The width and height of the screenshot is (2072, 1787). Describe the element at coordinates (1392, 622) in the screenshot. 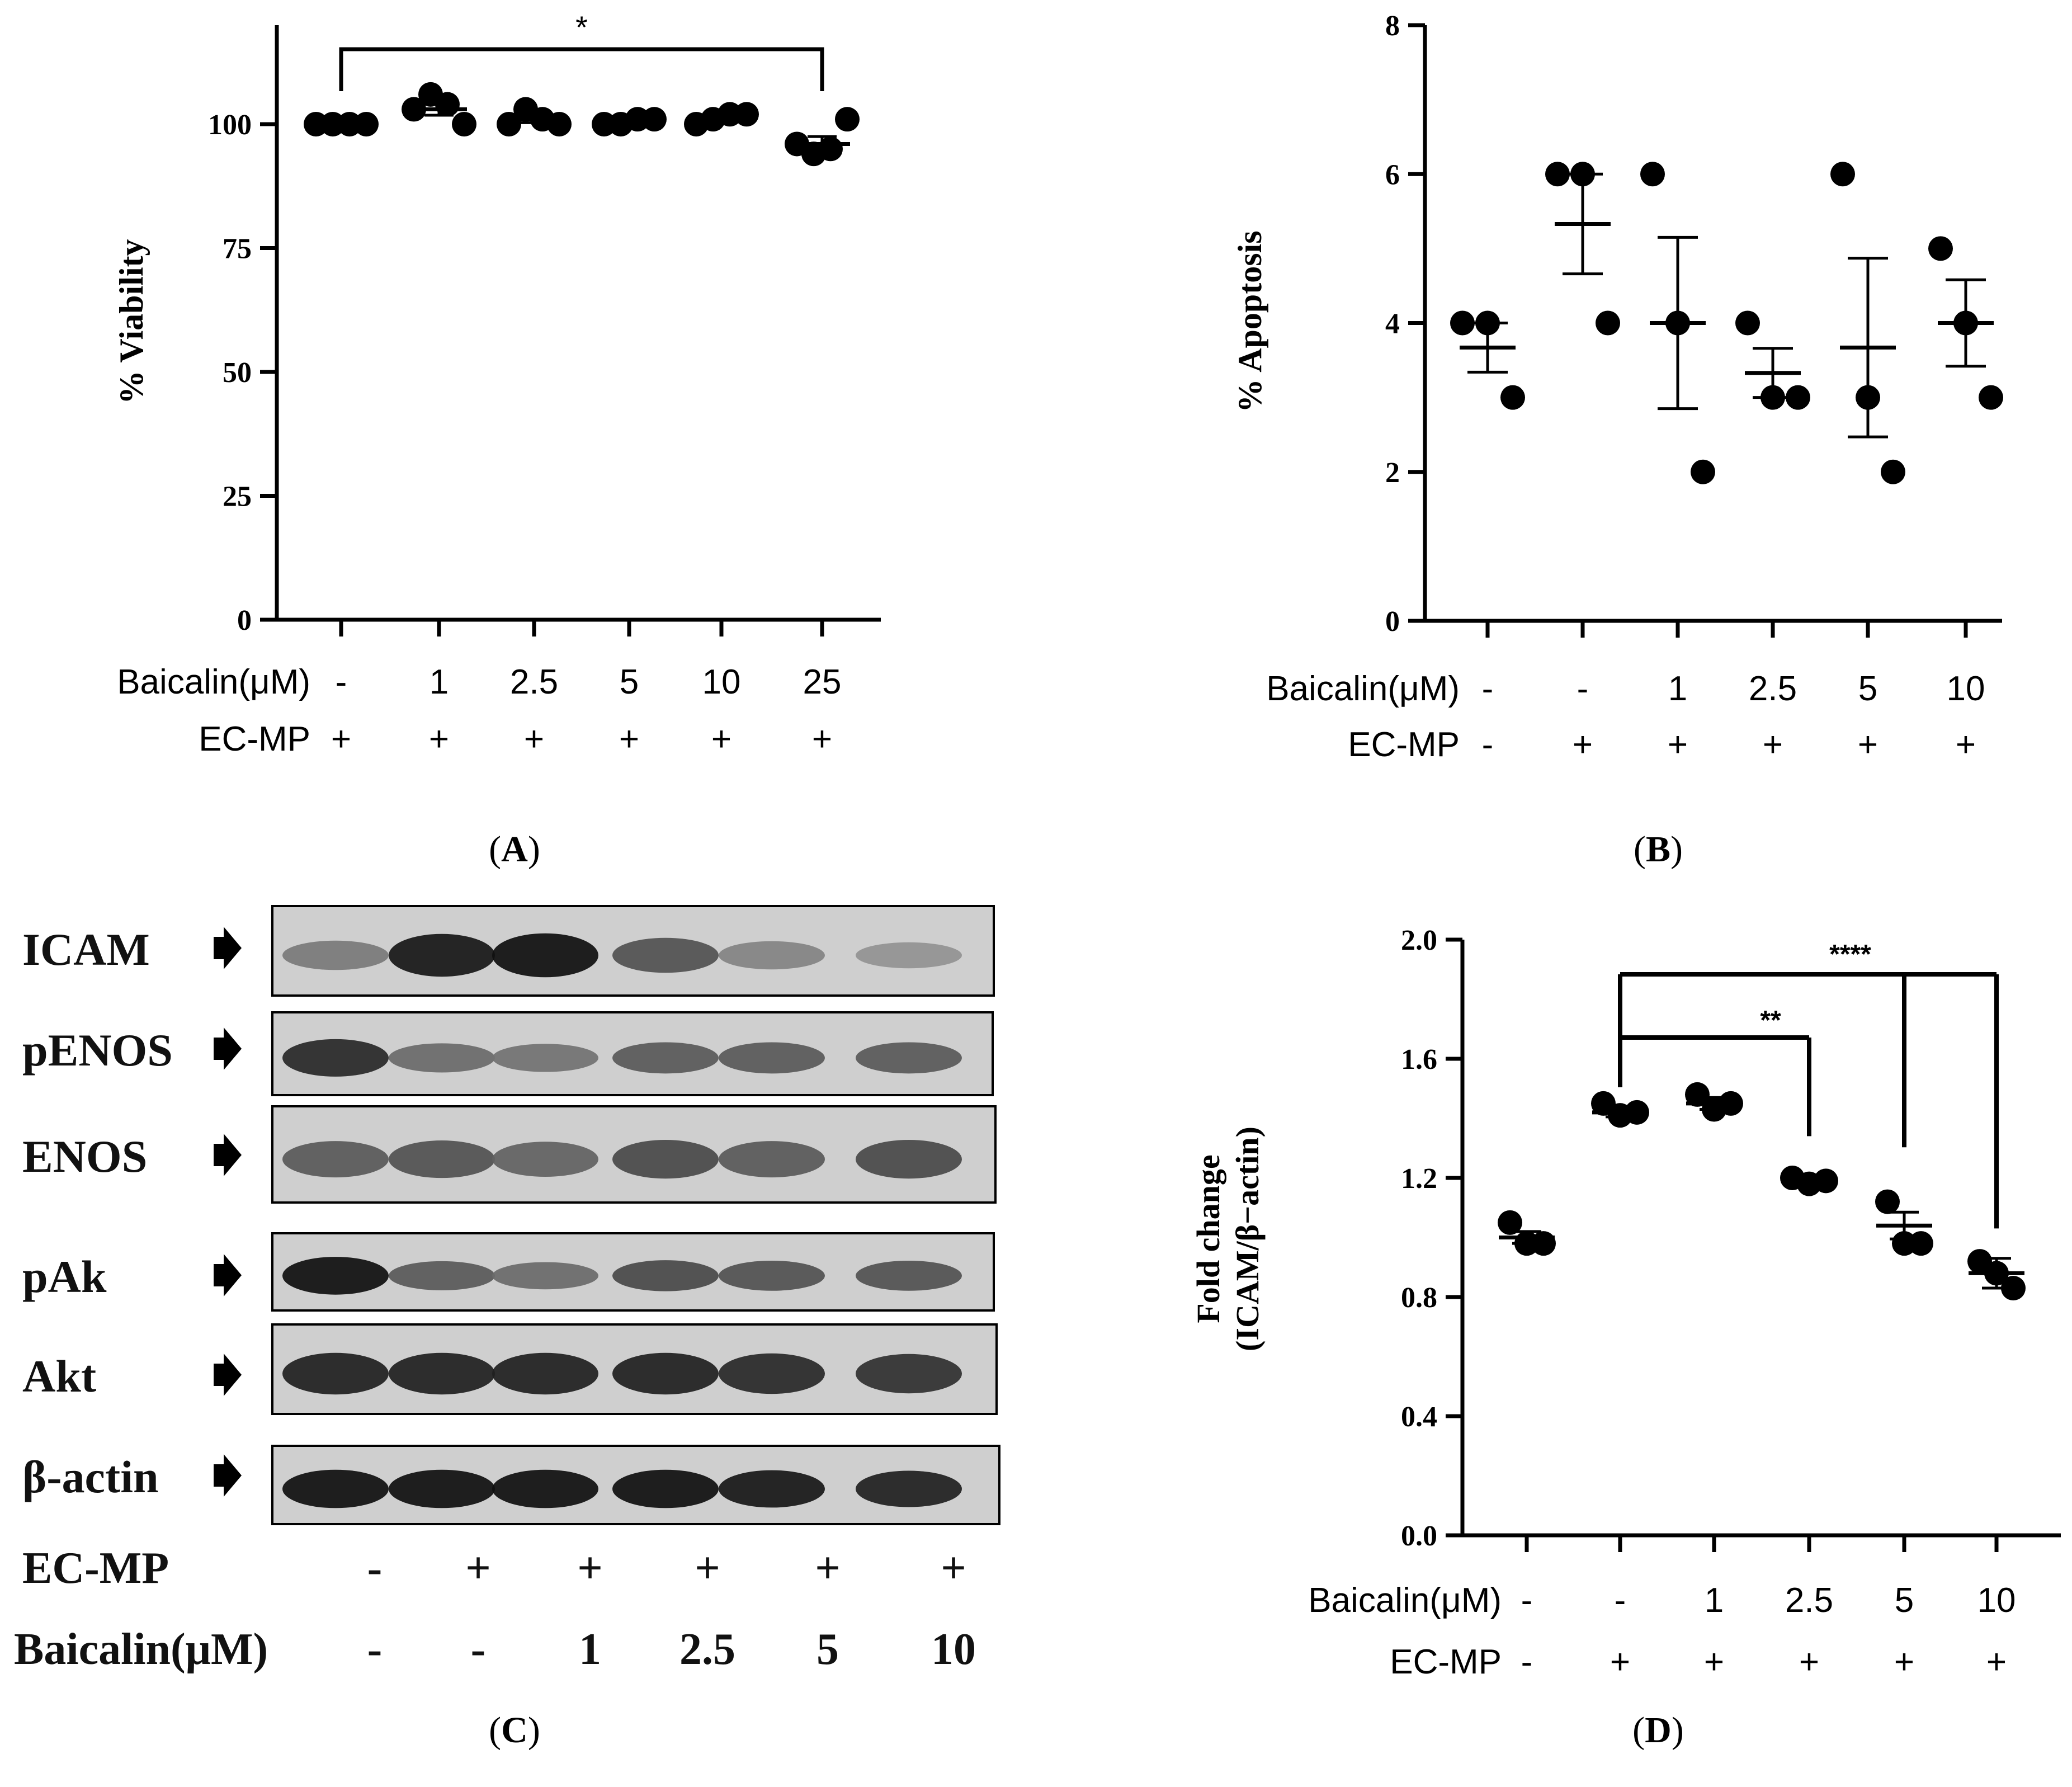

I see `y-tick-label: 0` at that location.